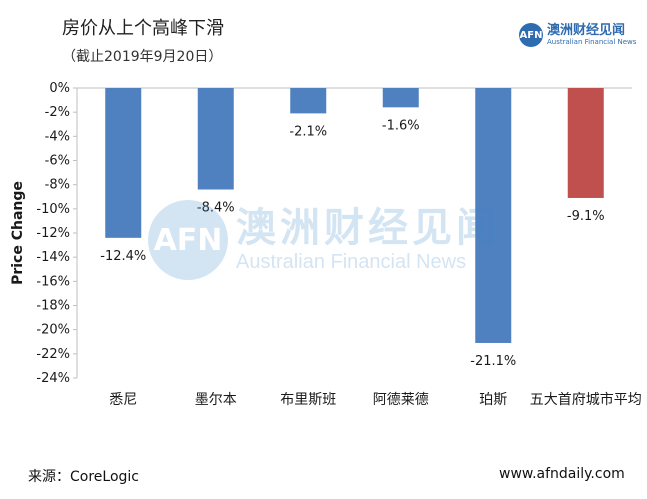  What do you see at coordinates (123, 256) in the screenshot?
I see `data-label: -12.4%` at bounding box center [123, 256].